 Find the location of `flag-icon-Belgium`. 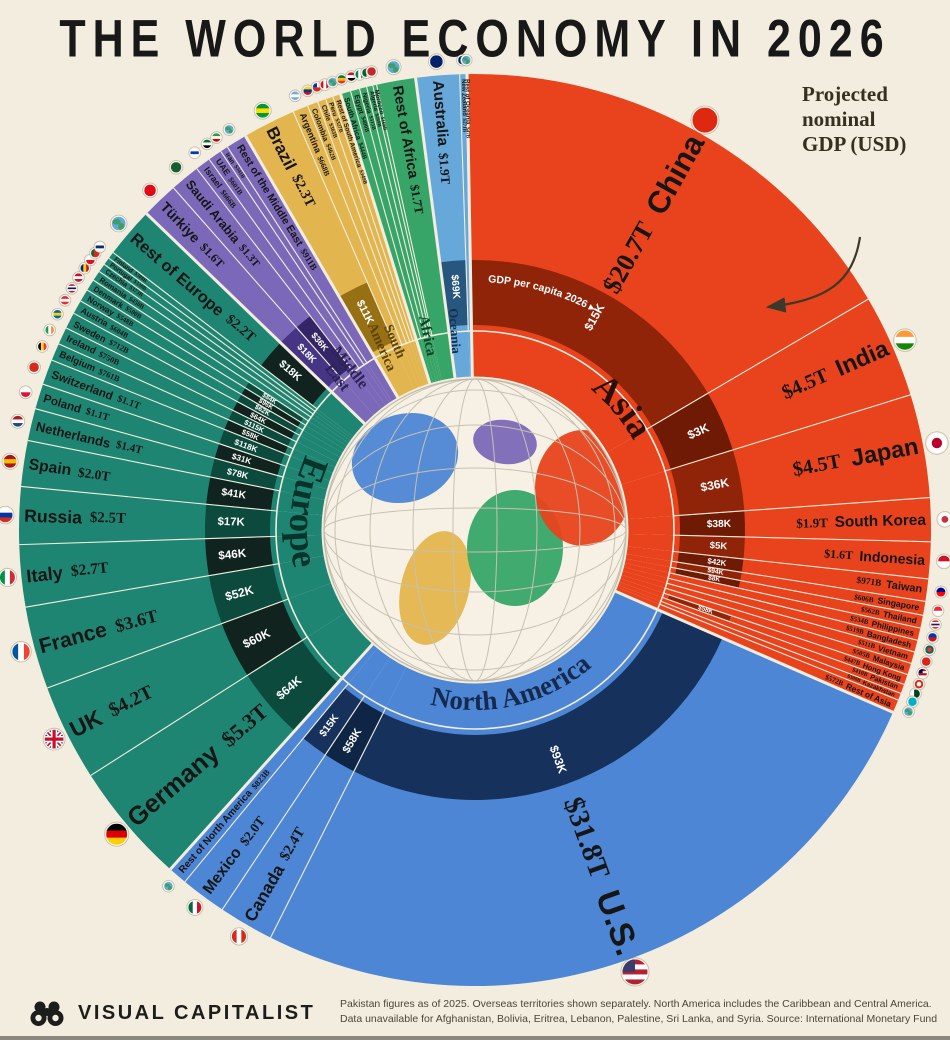

flag-icon-Belgium is located at coordinates (42, 346).